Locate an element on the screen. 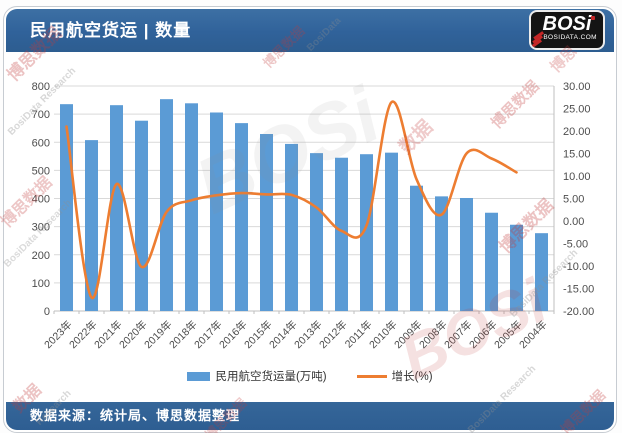 This screenshot has width=622, height=433. bar-2010年 is located at coordinates (391, 231).